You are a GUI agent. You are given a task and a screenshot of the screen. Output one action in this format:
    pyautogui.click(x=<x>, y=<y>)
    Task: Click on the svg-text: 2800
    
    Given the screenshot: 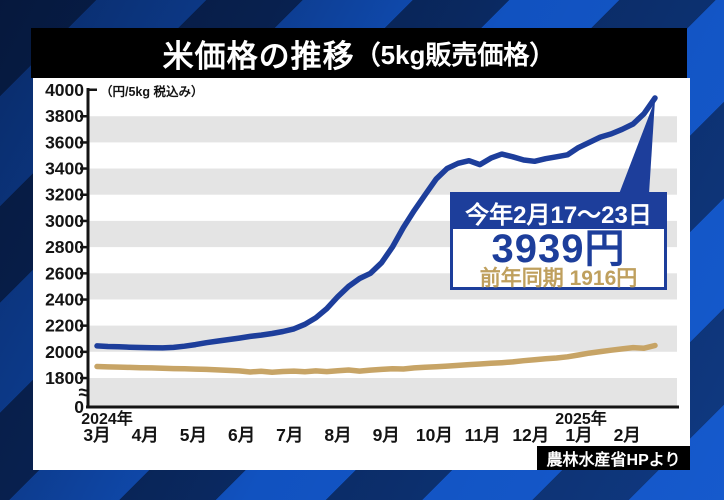 What is the action you would take?
    pyautogui.click(x=64, y=247)
    